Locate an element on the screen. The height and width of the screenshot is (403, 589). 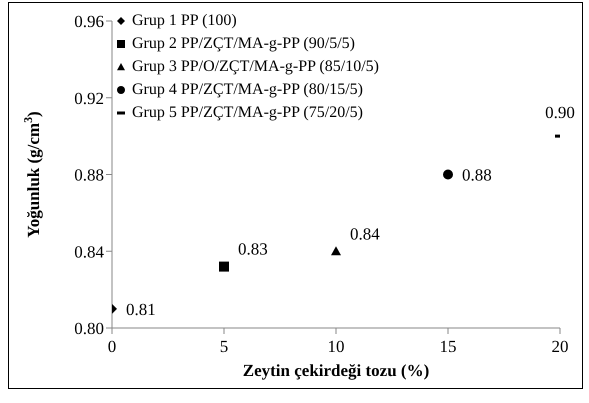
x-tick-label: 5 is located at coordinates (224, 346).